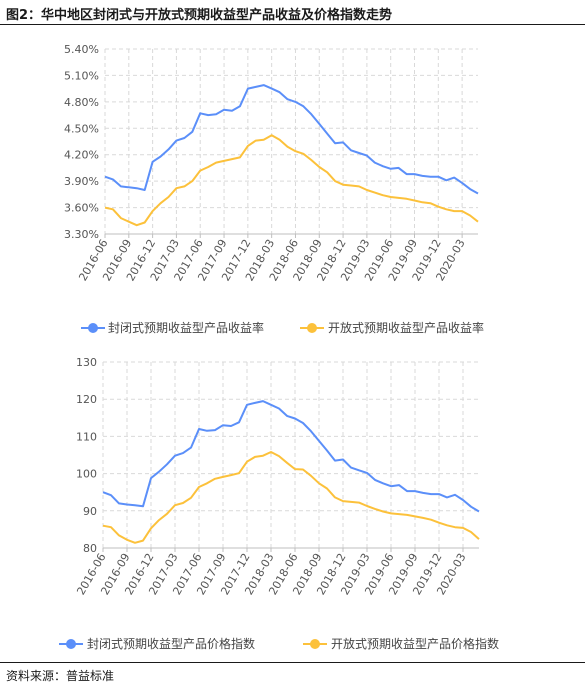 The height and width of the screenshot is (689, 585). I want to click on source-note: 资料来源：普益标准, so click(60, 676).